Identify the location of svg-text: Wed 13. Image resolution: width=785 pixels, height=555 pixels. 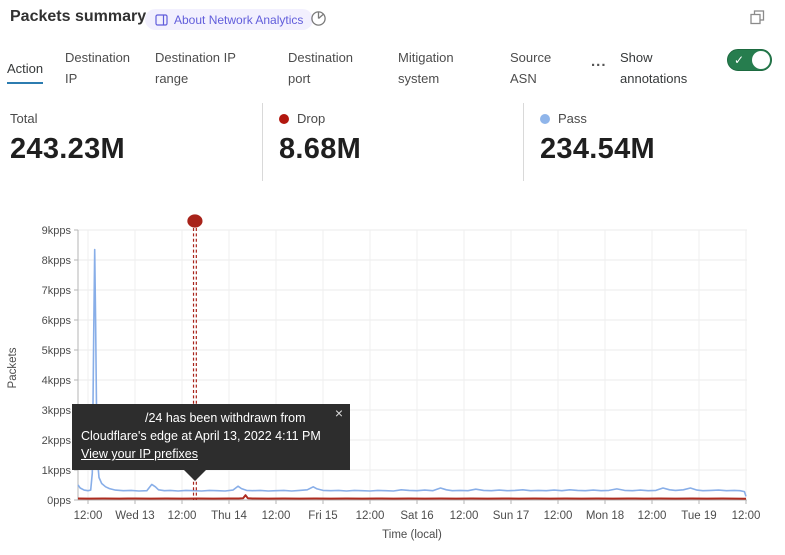
(134, 516).